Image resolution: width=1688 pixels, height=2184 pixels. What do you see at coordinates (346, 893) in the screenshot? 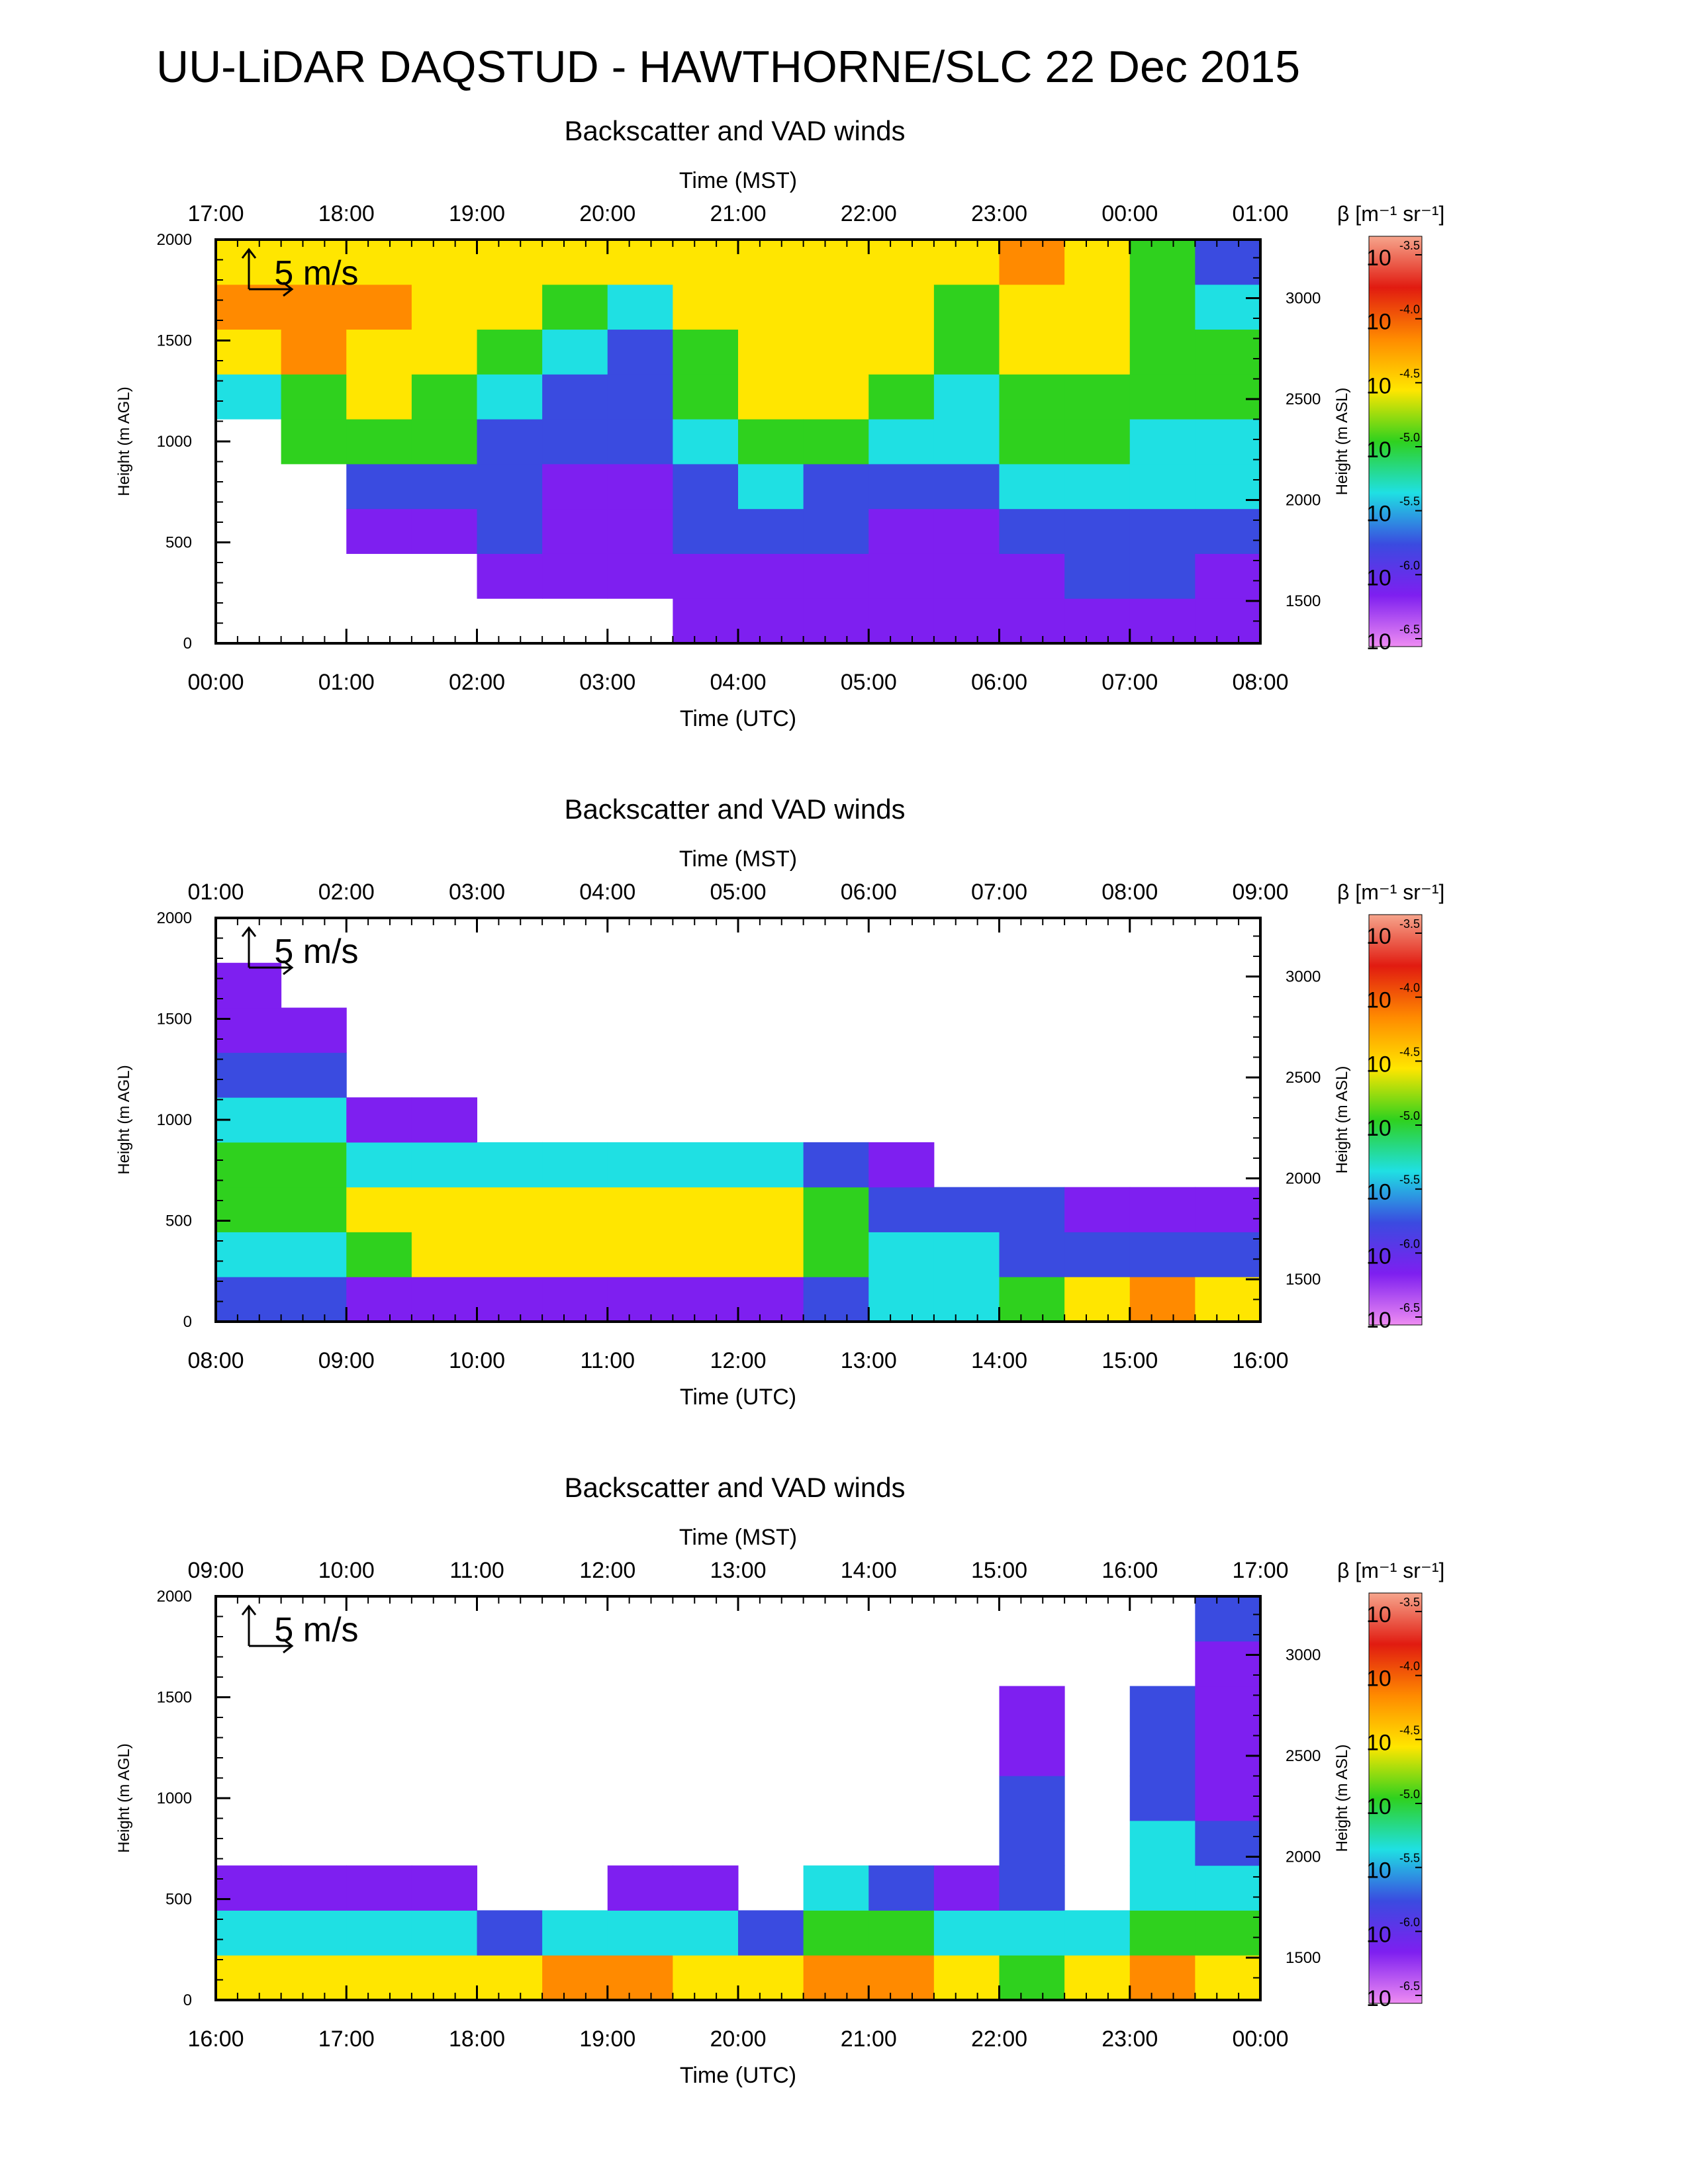
I see `x-tick-label-top: 02:00` at bounding box center [346, 893].